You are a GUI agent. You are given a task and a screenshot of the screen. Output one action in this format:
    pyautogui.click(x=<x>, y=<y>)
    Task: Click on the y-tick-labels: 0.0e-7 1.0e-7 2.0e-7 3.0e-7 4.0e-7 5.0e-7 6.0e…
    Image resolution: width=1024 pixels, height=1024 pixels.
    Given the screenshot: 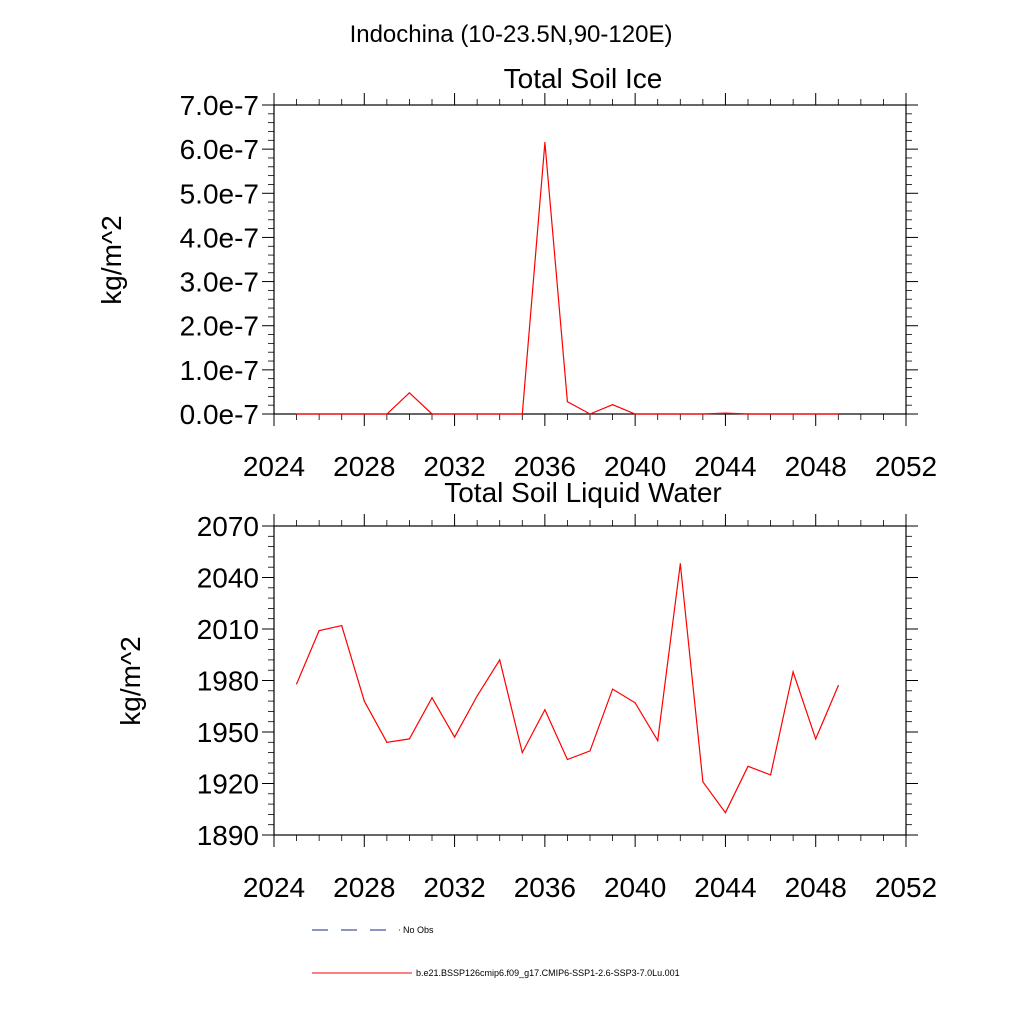 What is the action you would take?
    pyautogui.click(x=219, y=260)
    